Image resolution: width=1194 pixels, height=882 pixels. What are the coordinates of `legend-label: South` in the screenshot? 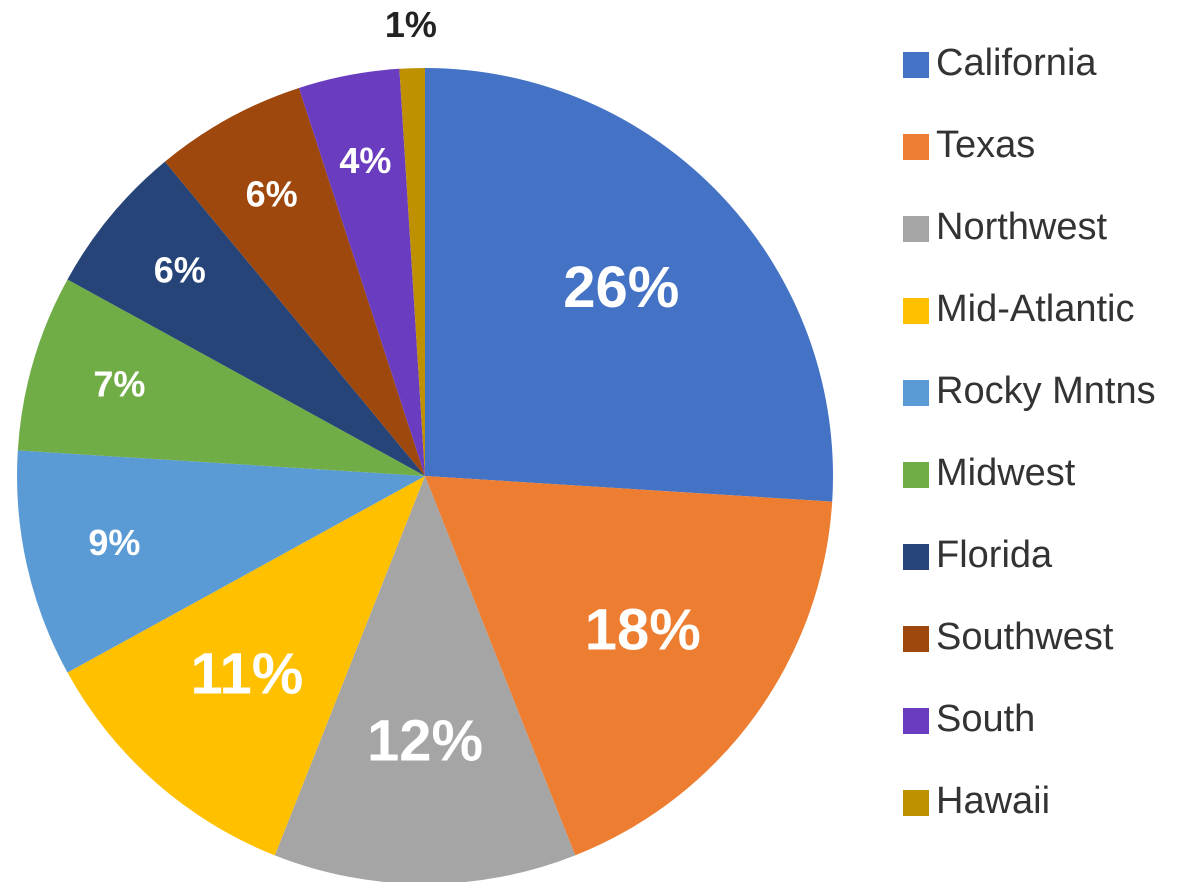 It's located at (985, 719).